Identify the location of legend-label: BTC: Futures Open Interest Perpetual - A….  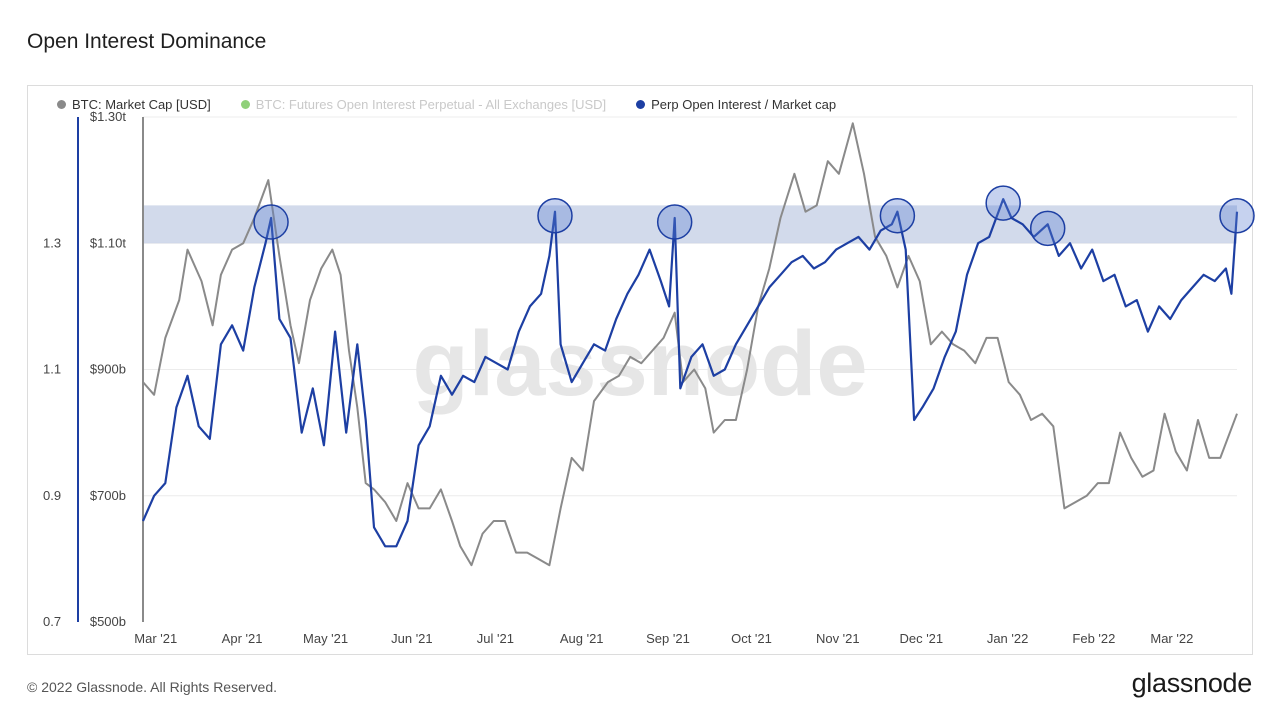
(431, 104).